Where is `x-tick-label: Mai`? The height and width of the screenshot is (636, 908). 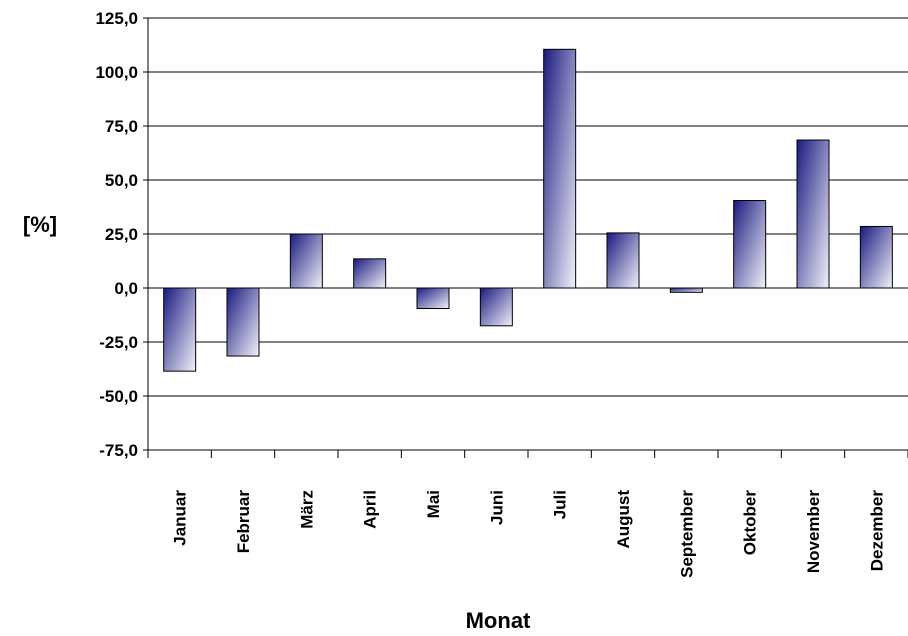 x-tick-label: Mai is located at coordinates (433, 504).